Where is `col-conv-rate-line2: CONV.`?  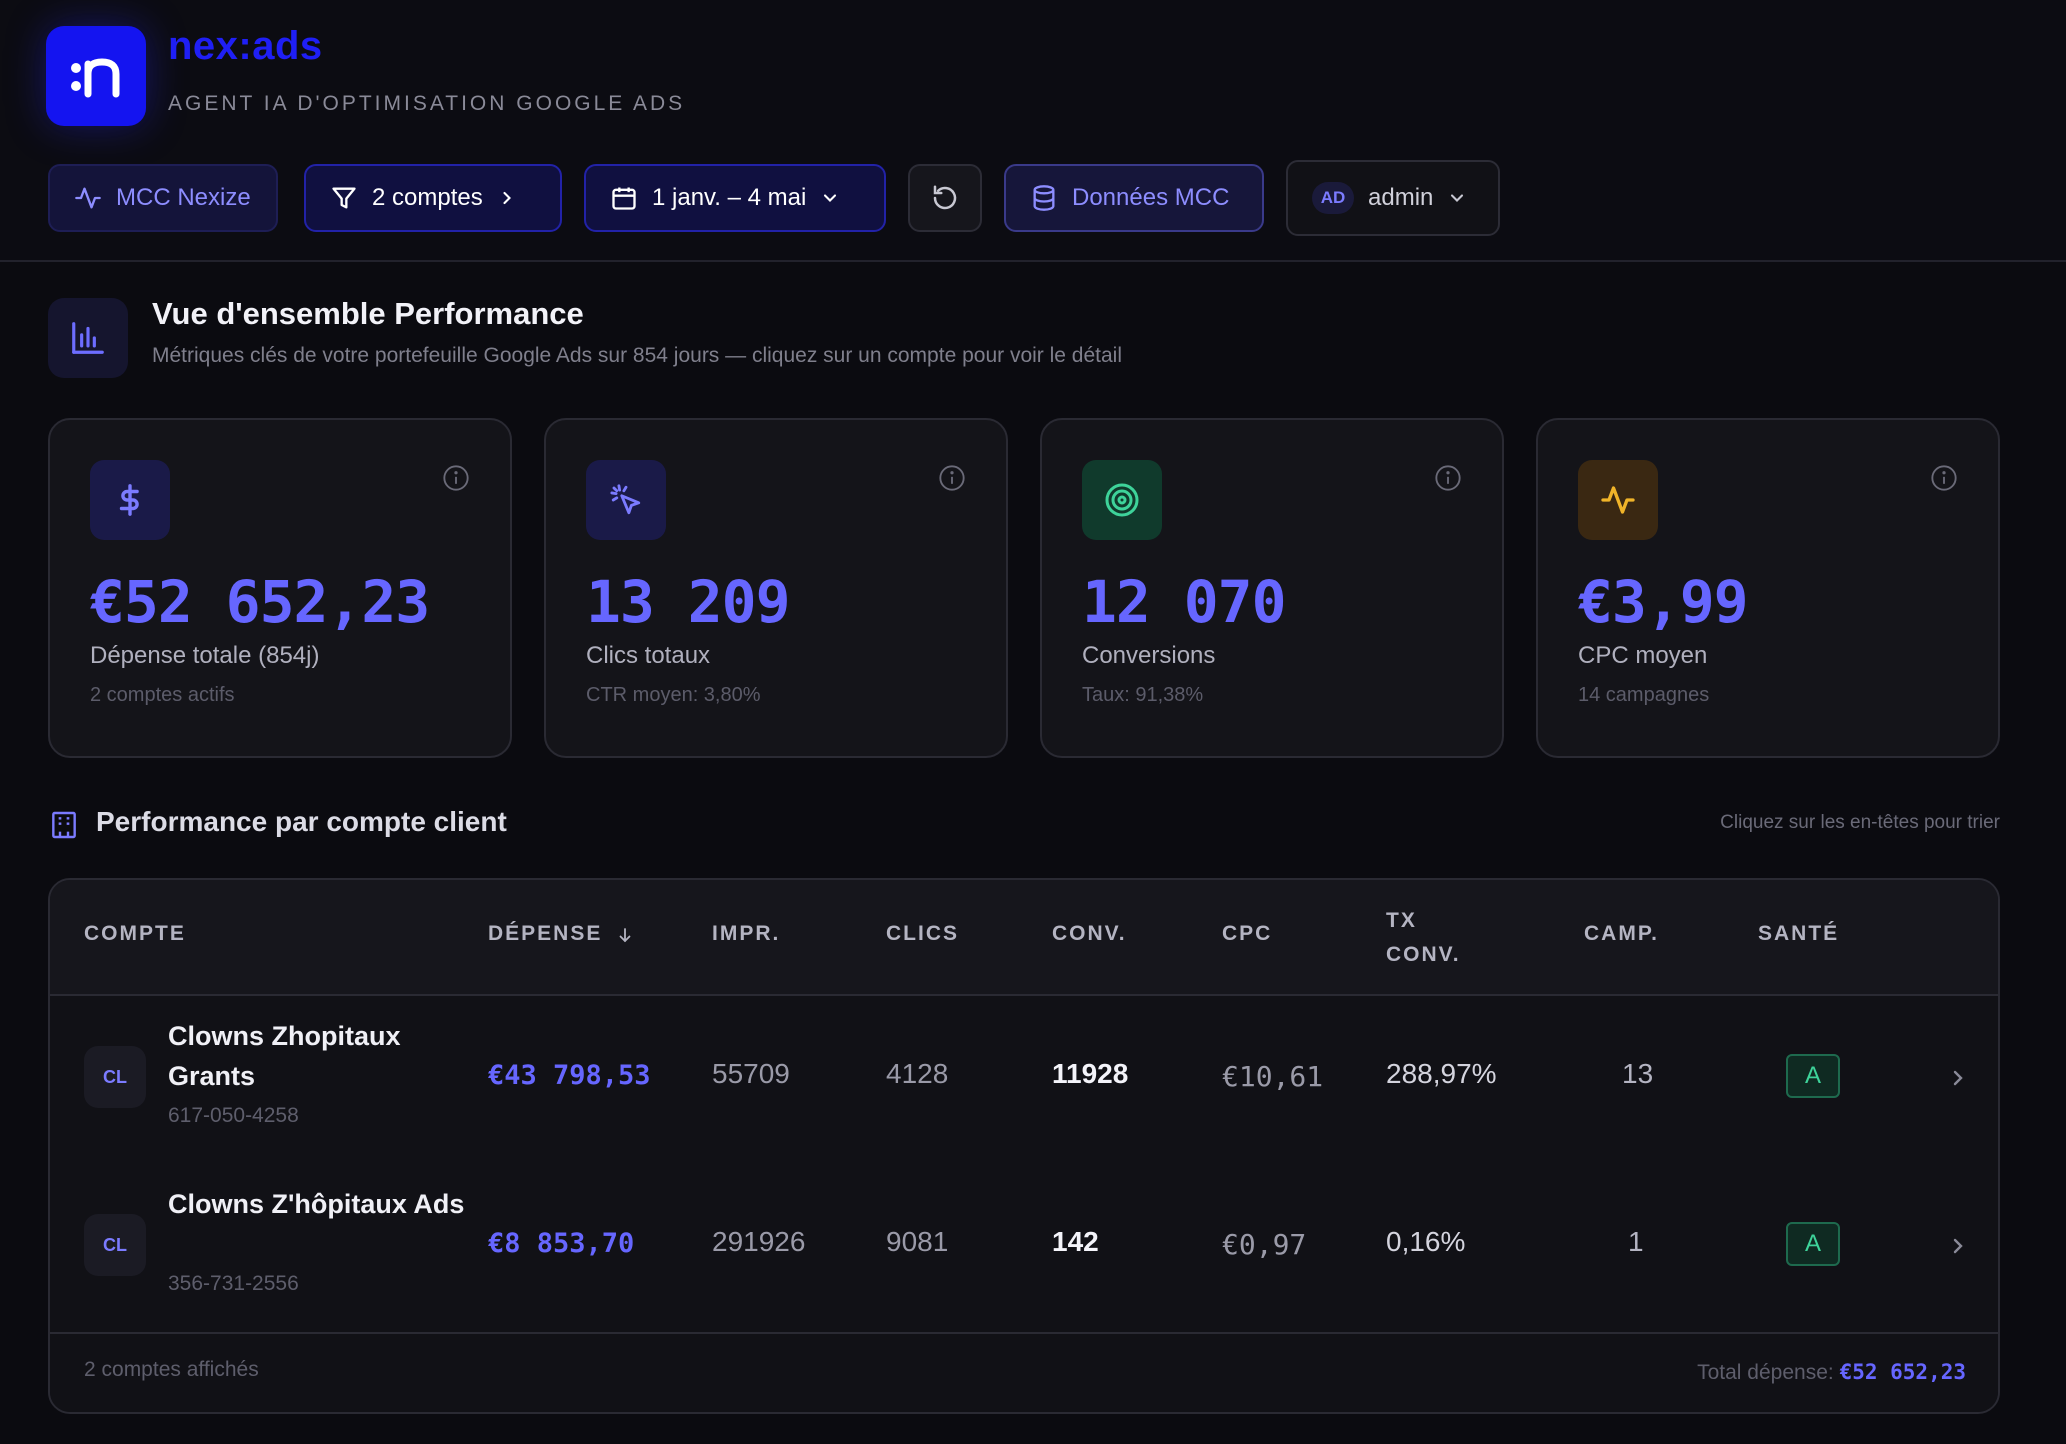
col-conv-rate-line2: CONV. is located at coordinates (1423, 954).